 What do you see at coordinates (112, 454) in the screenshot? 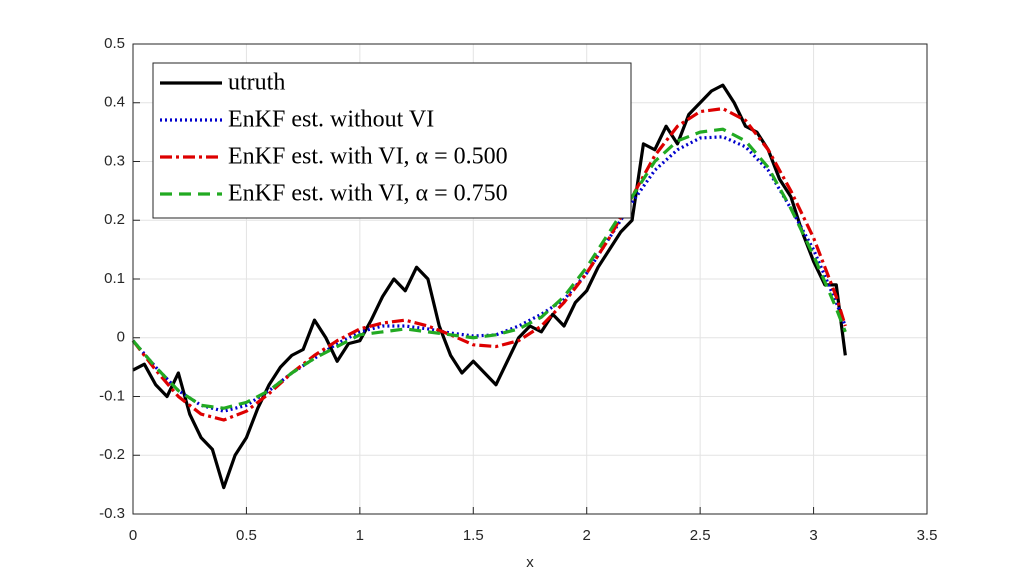
I see `y-tick-label: -0.2` at bounding box center [112, 454].